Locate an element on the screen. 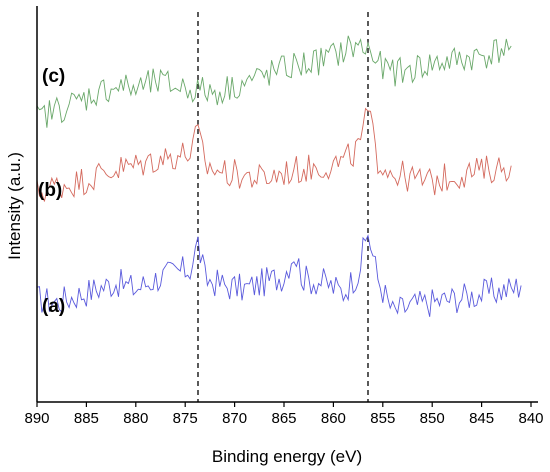 Image resolution: width=550 pixels, height=472 pixels. x-tick-label: 865 is located at coordinates (283, 418).